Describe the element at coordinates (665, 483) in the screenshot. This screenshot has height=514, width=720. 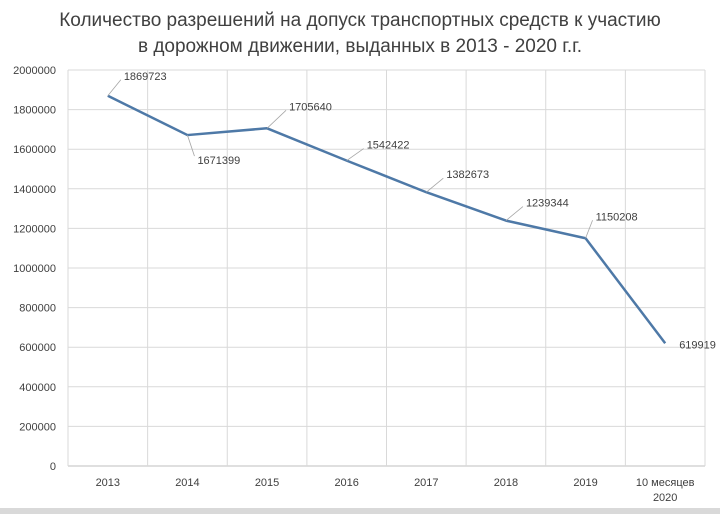
I see `x-tick-label: 10 месяцев` at that location.